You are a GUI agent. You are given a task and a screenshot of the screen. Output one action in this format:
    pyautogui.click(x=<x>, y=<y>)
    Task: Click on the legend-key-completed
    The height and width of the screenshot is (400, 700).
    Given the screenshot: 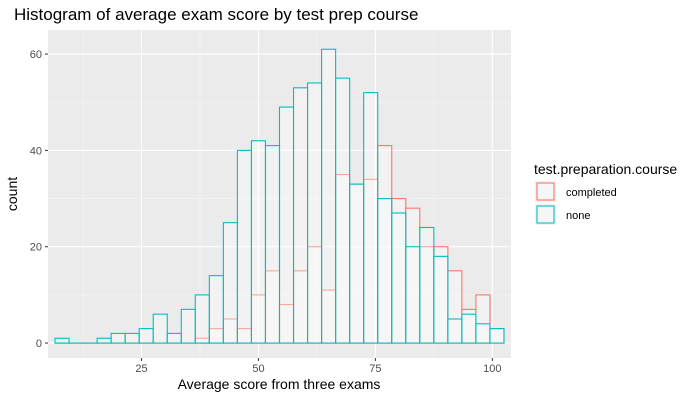 What is the action you would take?
    pyautogui.click(x=545, y=191)
    